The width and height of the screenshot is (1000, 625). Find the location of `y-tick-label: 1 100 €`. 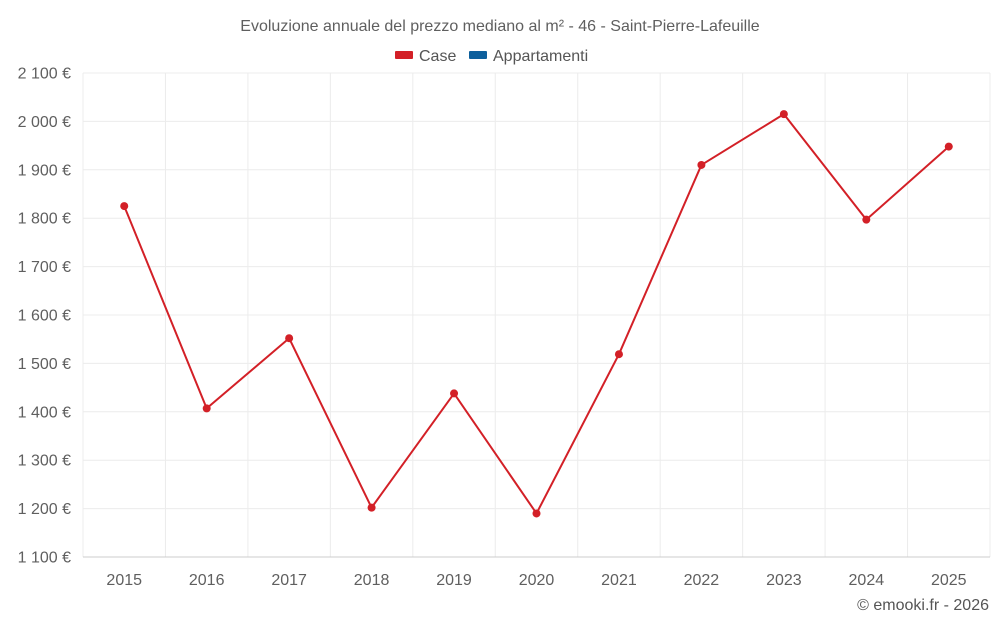

y-tick-label: 1 100 € is located at coordinates (44, 558).